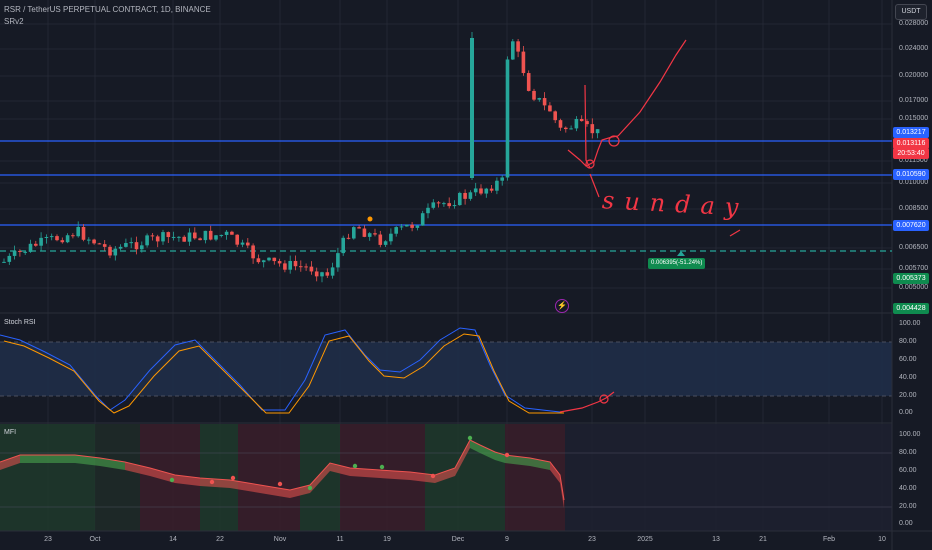  I want to click on price-tick: 0.011500, so click(913, 160).